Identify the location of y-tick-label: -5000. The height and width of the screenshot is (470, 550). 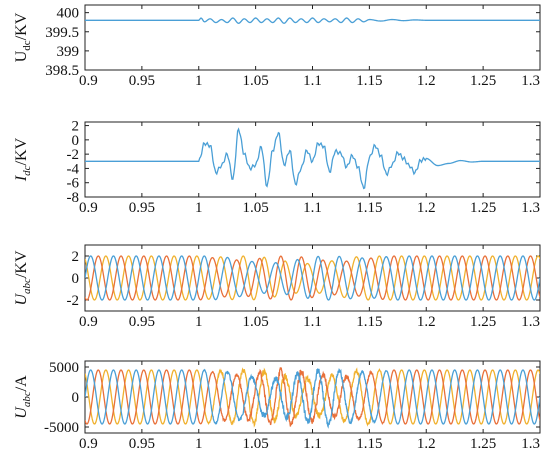
(61, 428).